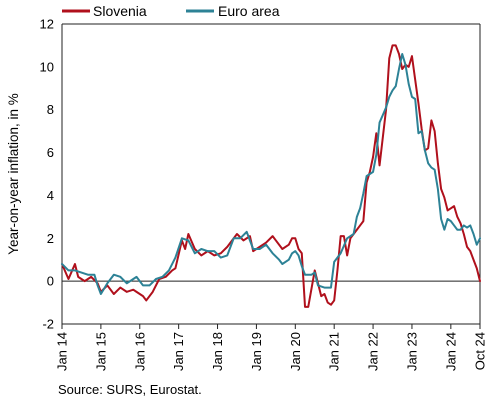 Image resolution: width=490 pixels, height=402 pixels. Describe the element at coordinates (62, 351) in the screenshot. I see `x-tick-label: Jan 14` at that location.